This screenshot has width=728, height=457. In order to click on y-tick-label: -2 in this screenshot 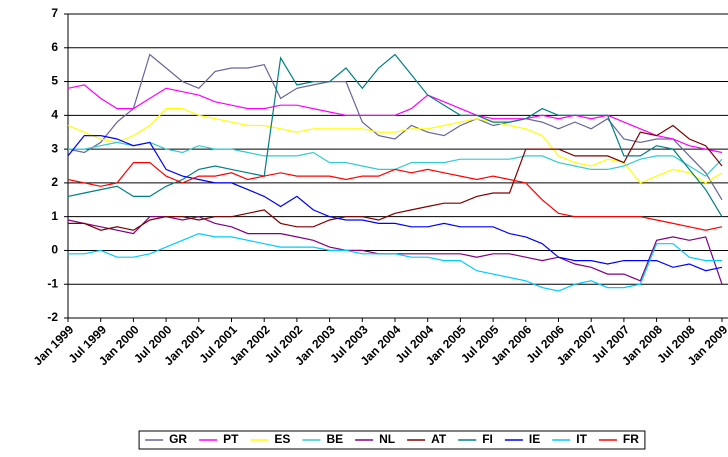, I will do `click(52, 317)`.